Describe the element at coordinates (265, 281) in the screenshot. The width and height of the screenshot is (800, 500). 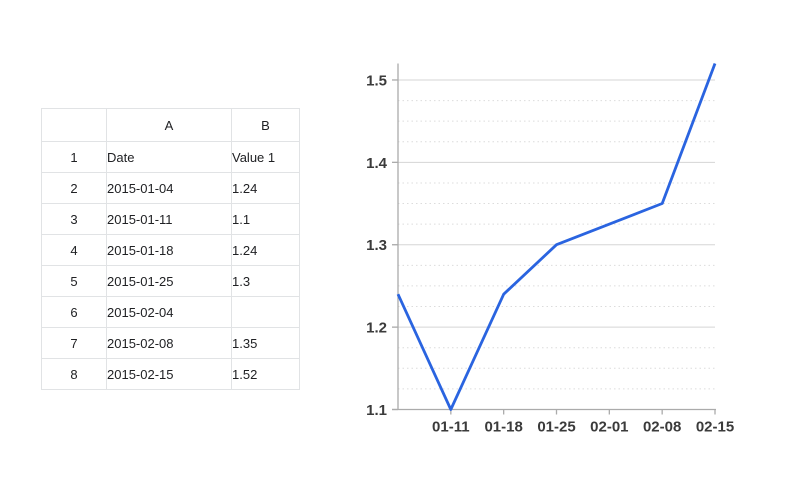
I see `cell-column-b: 1.3` at that location.